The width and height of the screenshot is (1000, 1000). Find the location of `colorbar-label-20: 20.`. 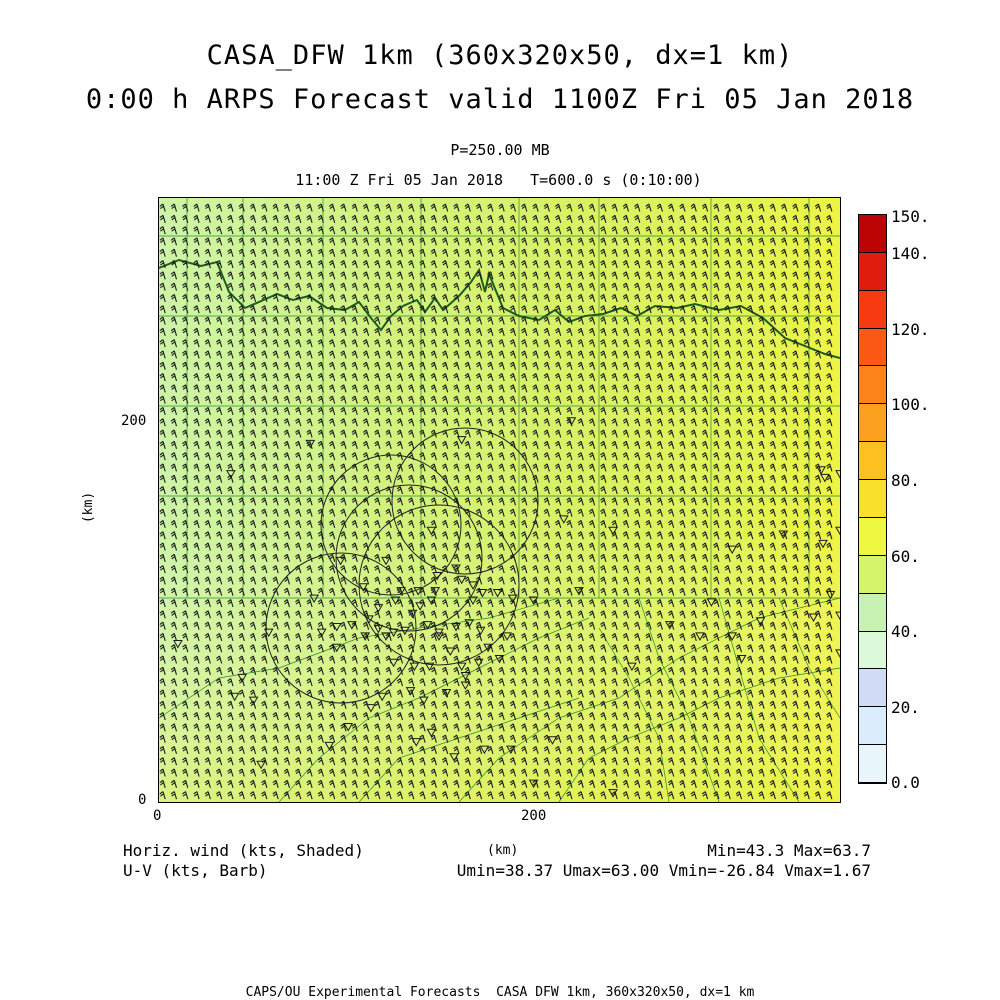

colorbar-label-20: 20. is located at coordinates (905, 707).